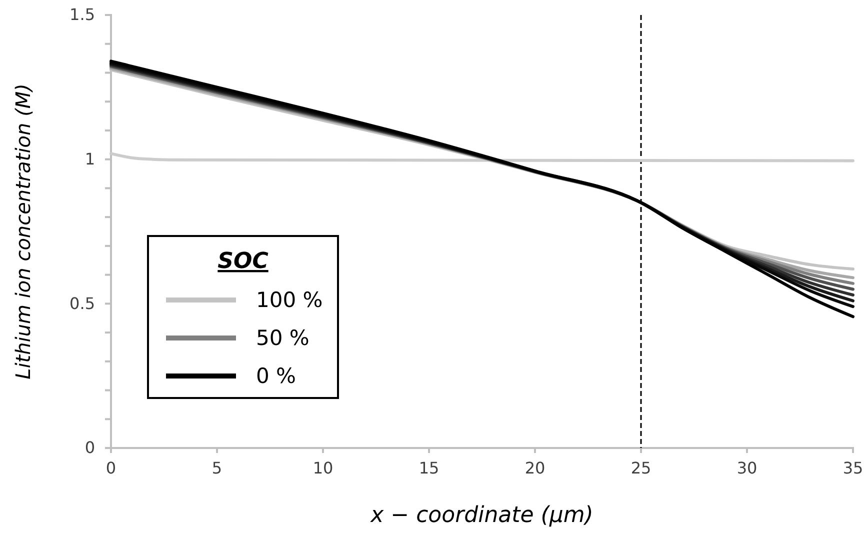  I want to click on x-tick-label: 0, so click(111, 468).